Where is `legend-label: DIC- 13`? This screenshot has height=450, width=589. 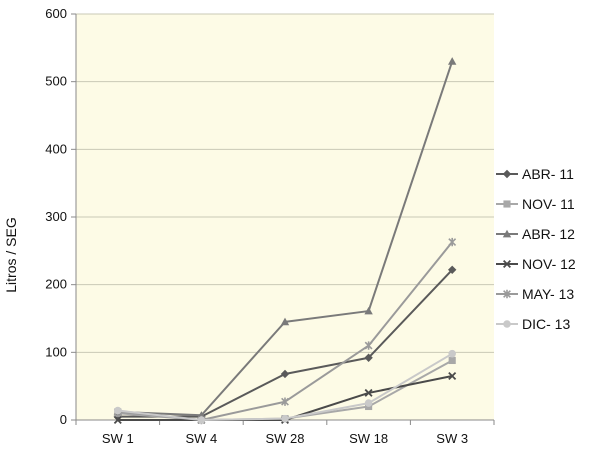 legend-label: DIC- 13 is located at coordinates (546, 324).